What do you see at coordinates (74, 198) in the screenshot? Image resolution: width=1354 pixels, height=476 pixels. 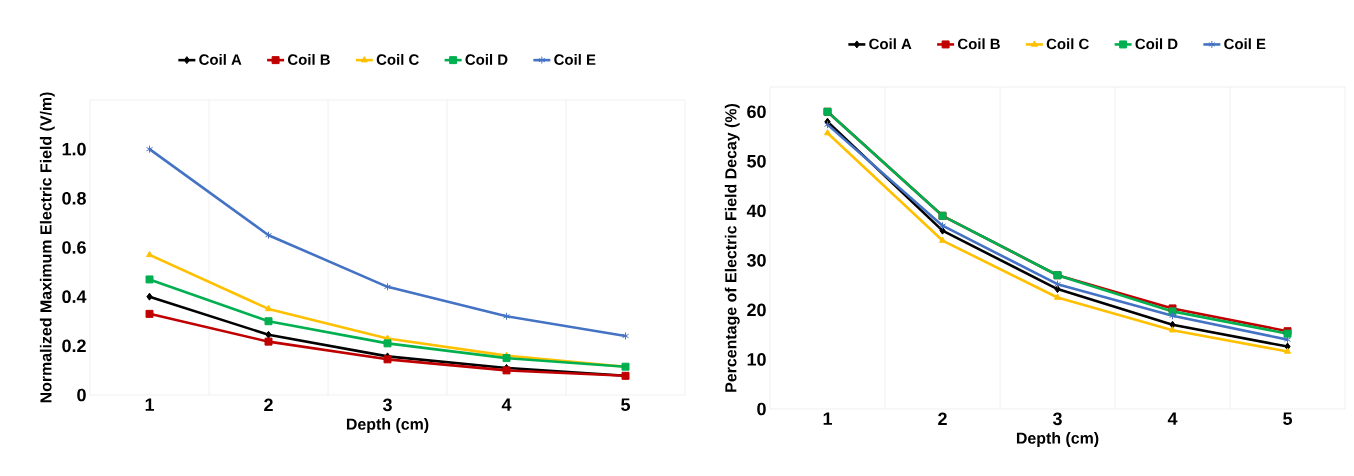 I see `y-tick-label: 0.8` at bounding box center [74, 198].